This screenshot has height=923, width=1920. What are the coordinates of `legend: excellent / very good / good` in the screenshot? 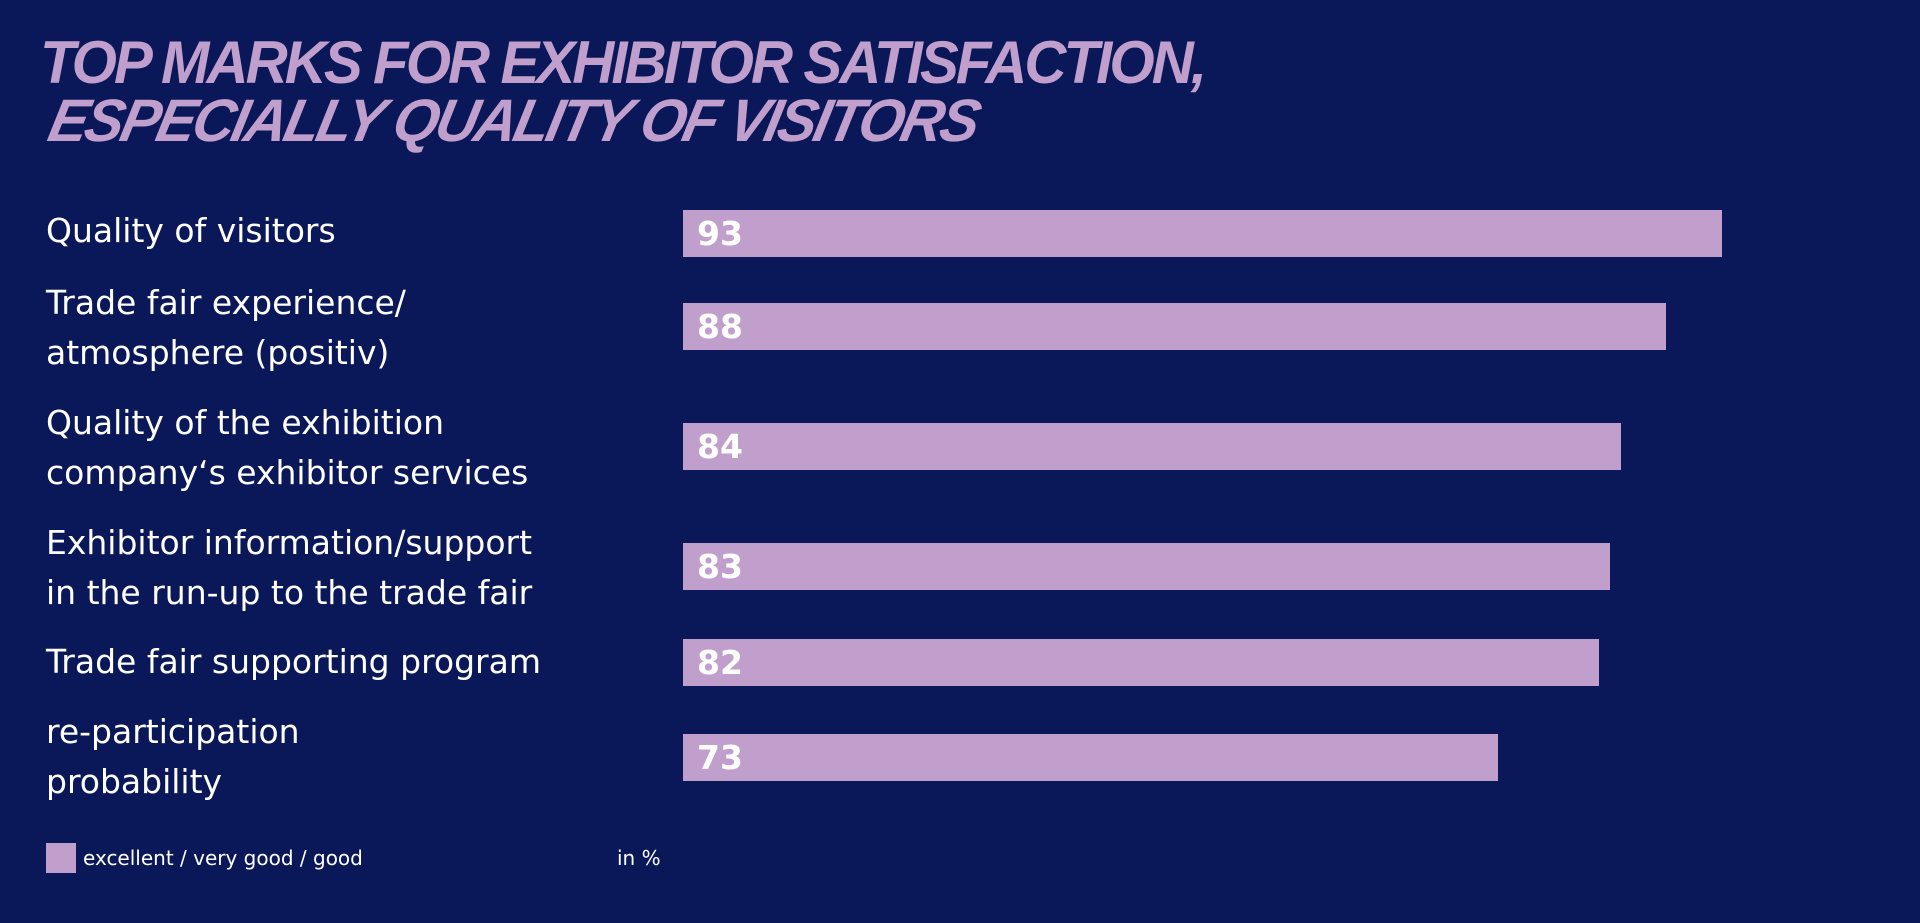 It's located at (204, 858).